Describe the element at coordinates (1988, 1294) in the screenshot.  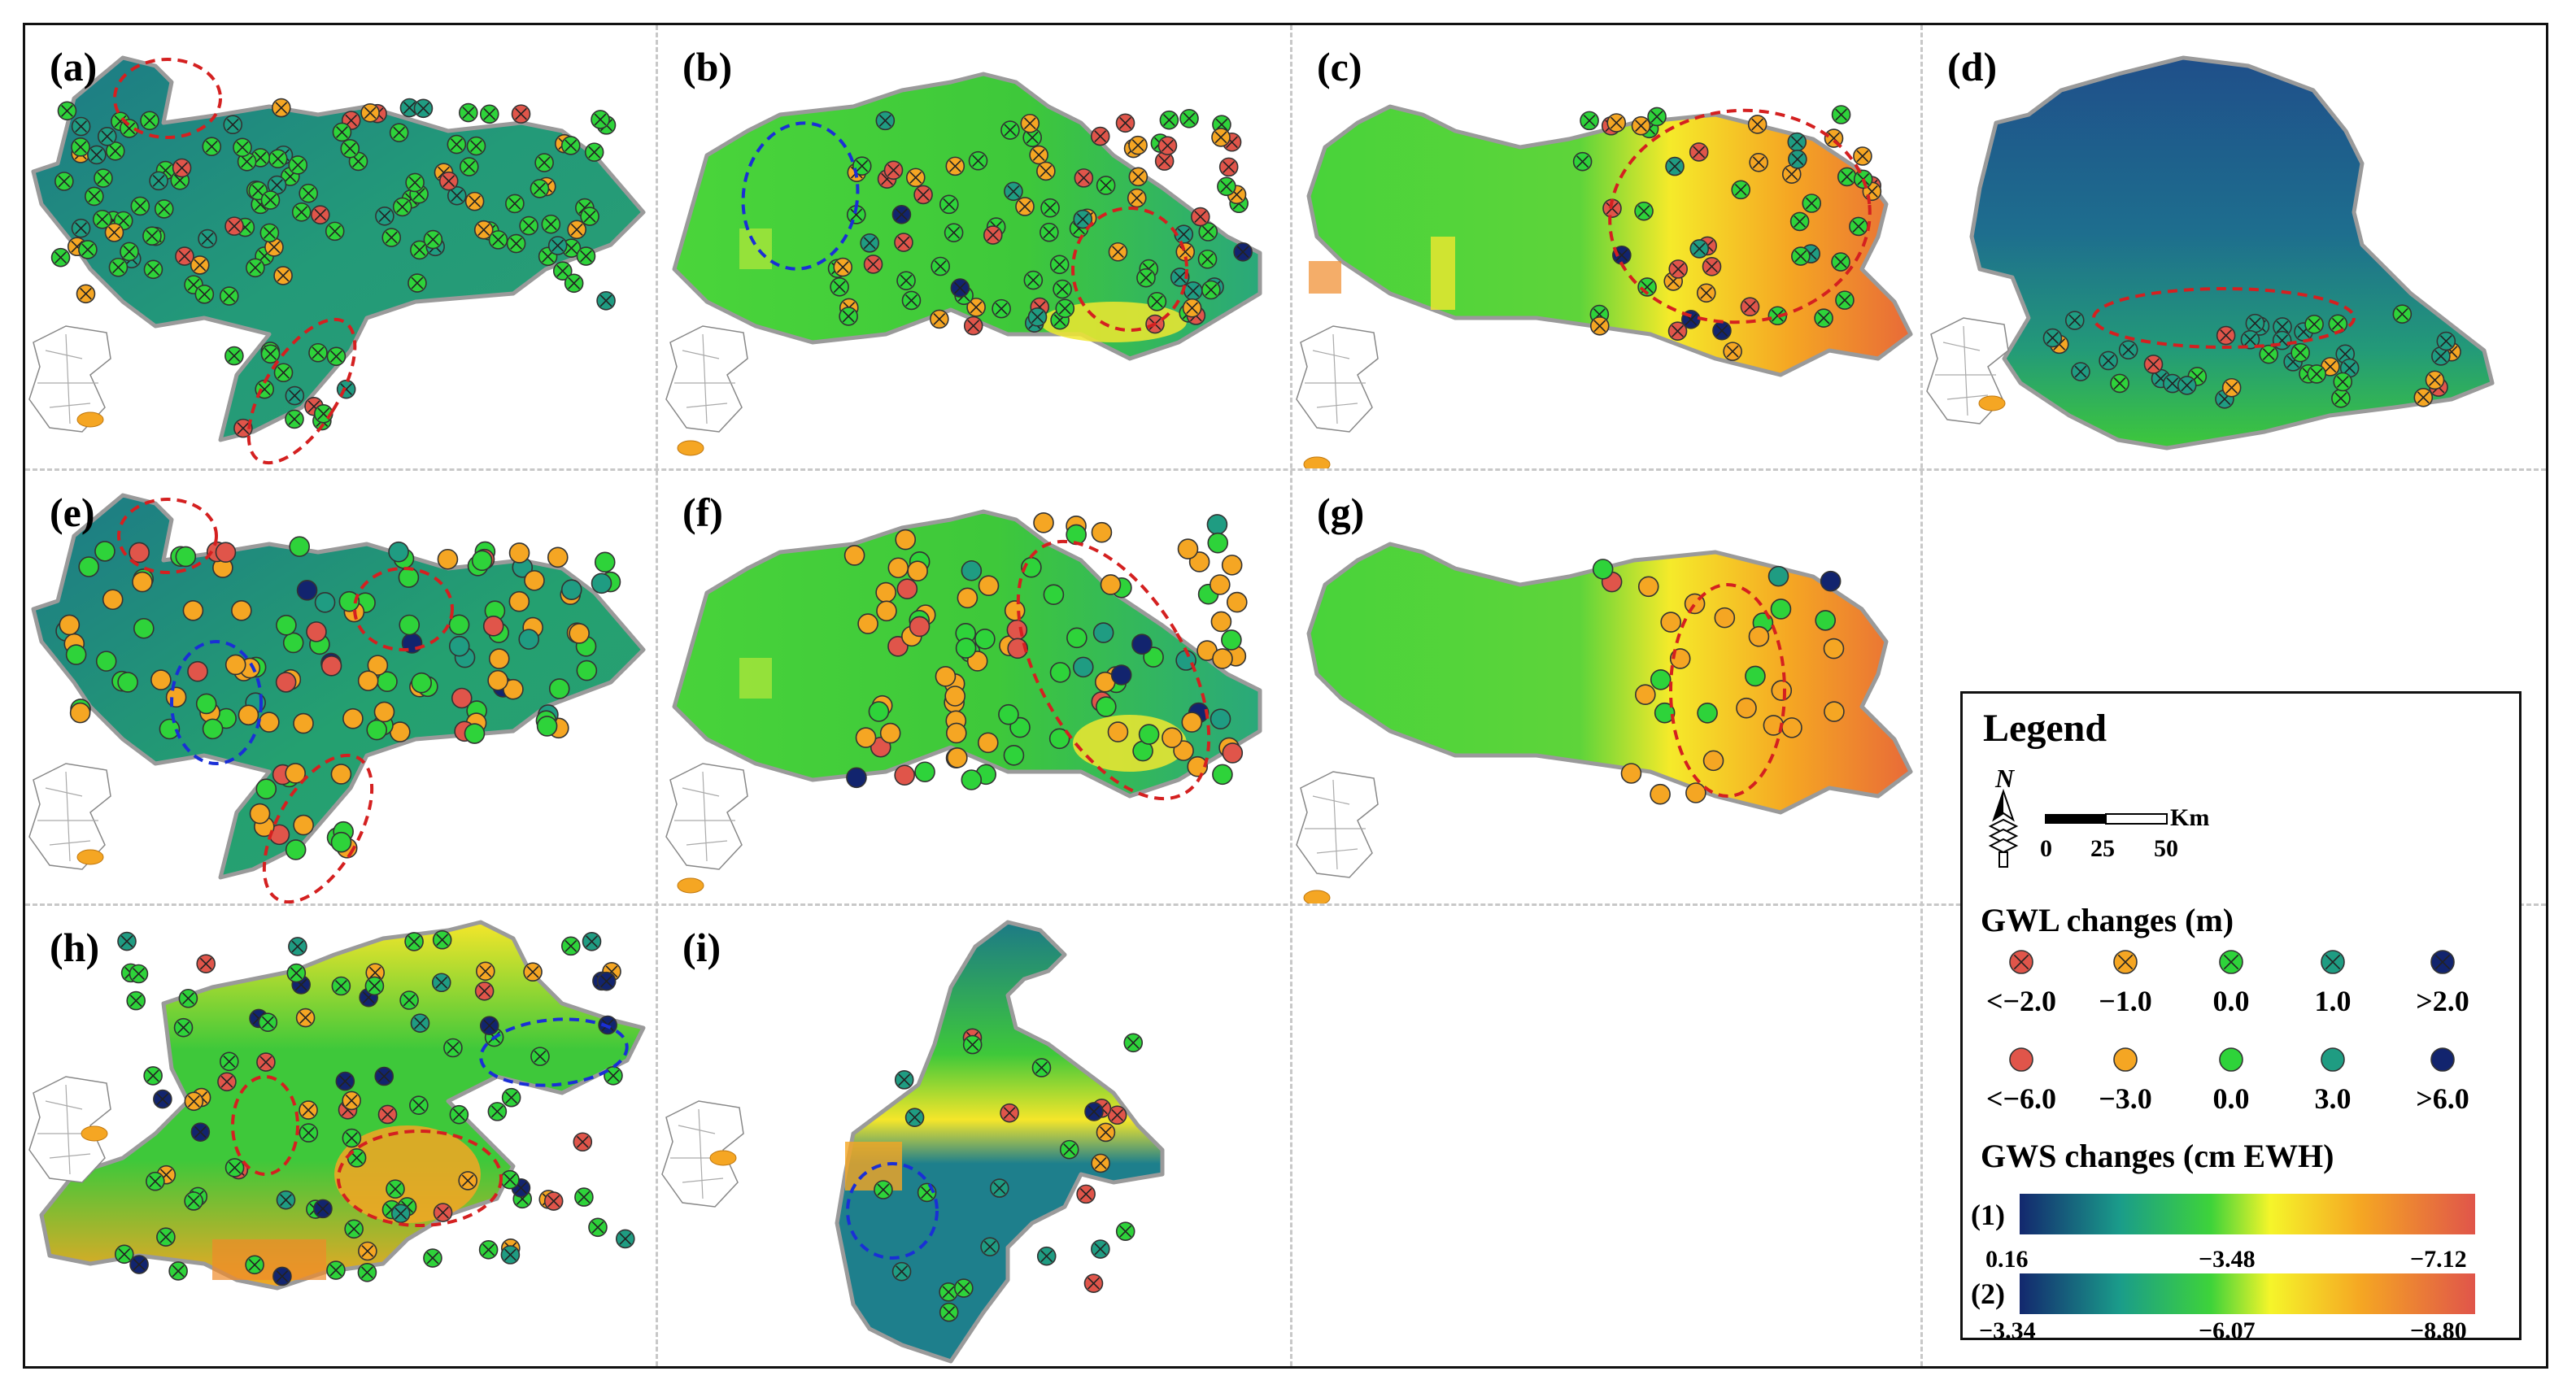
I see `ramp2-label: (2)` at that location.